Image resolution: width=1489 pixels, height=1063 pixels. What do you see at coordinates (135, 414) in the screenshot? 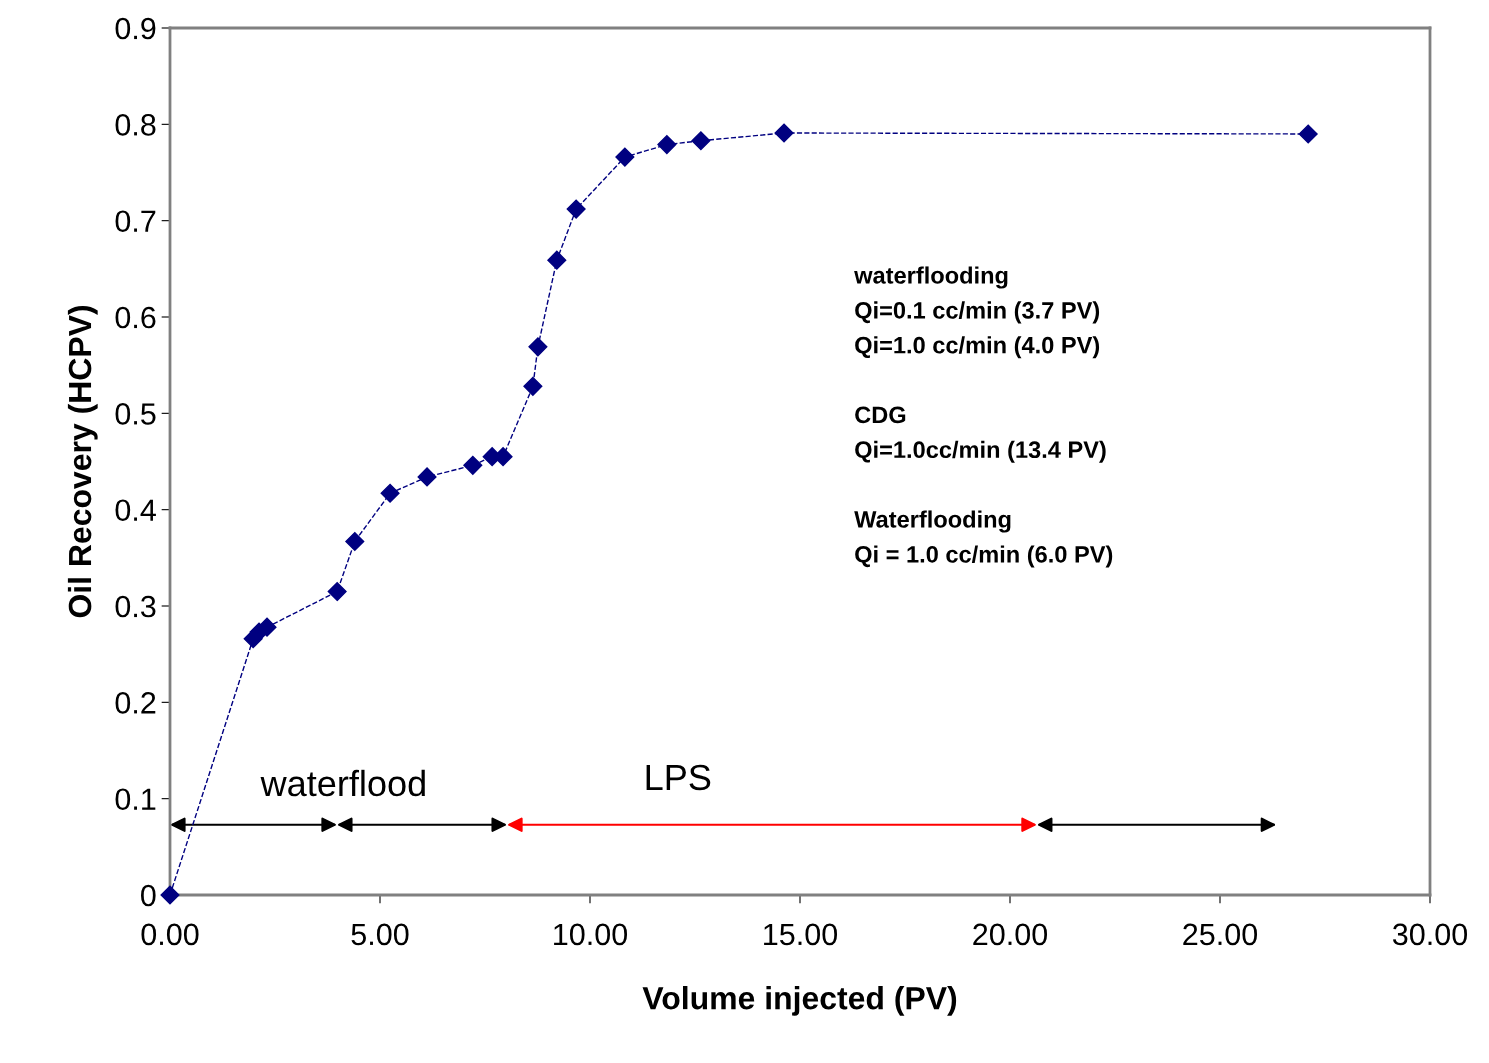
I see `y-tick-label: 0.5` at bounding box center [135, 414].